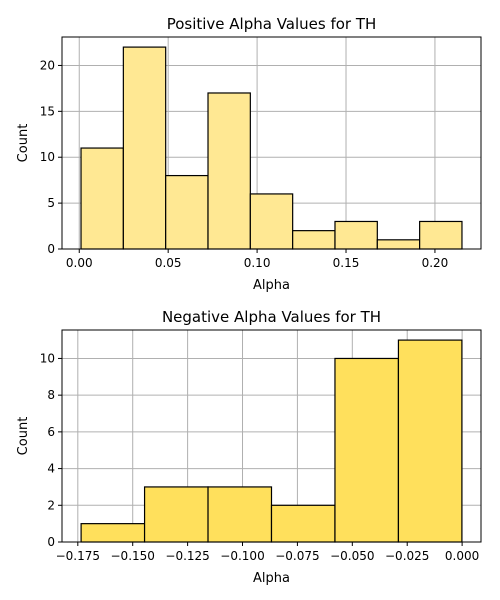 This screenshot has width=500, height=600. I want to click on x-tick-label: −0.175, so click(78, 556).